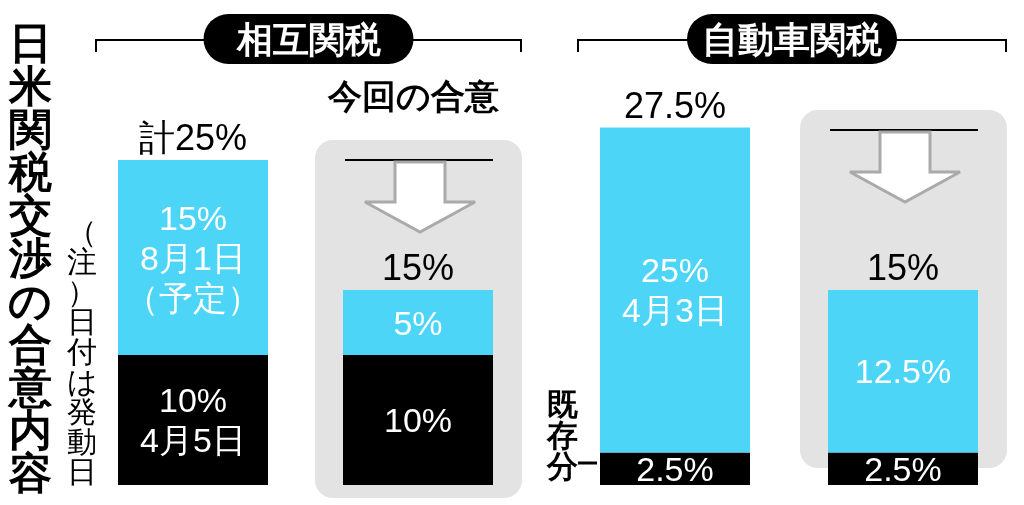  I want to click on data-label: 15% 8月1日（予定）, so click(193, 257).